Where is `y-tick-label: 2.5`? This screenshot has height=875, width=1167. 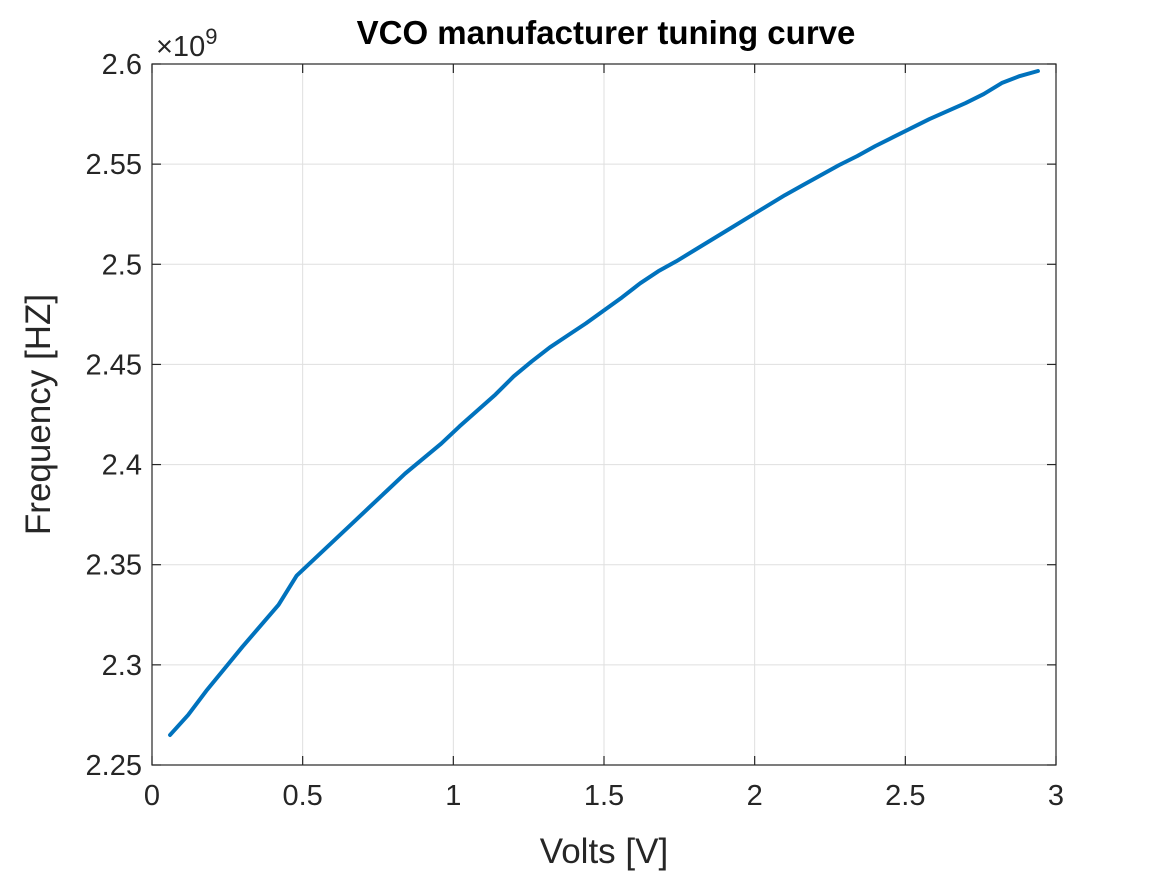
y-tick-label: 2.5 is located at coordinates (122, 265).